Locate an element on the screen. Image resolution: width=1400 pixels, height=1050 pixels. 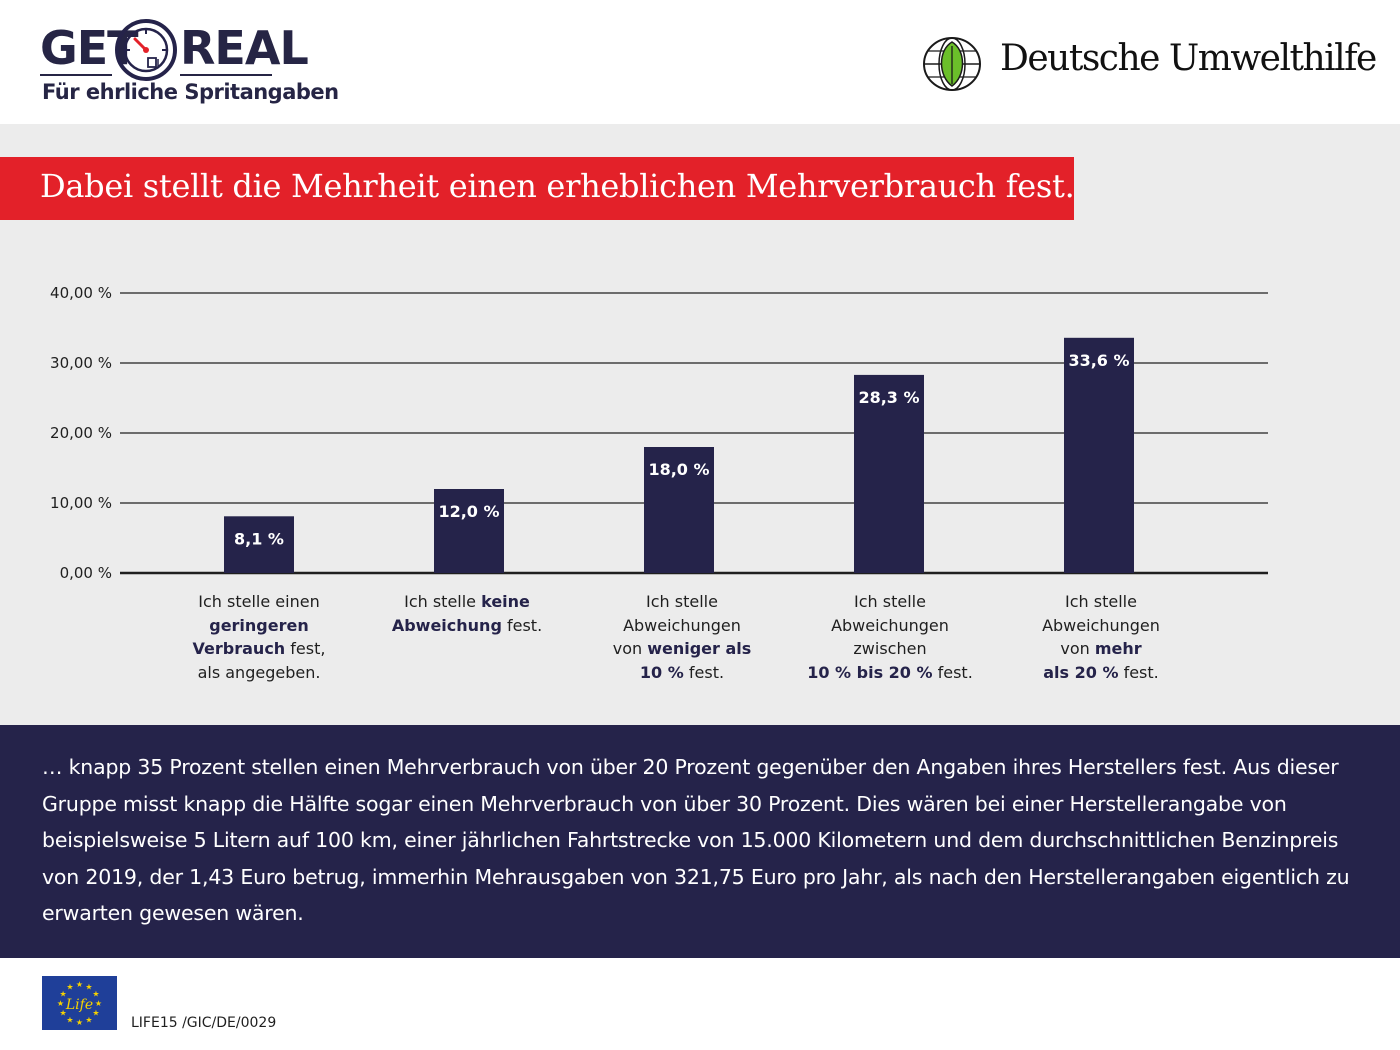
deutsche-umwelthilfe-wordmark: Deutsche Umwelthilfe is located at coordinates (1188, 58).